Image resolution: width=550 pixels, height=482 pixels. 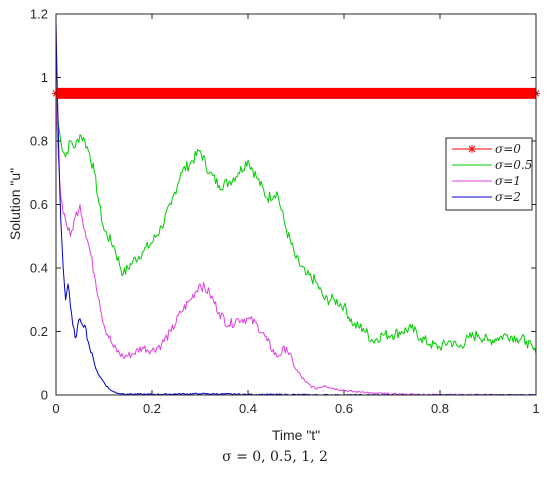 I want to click on x-tick-label: 1, so click(x=535, y=408).